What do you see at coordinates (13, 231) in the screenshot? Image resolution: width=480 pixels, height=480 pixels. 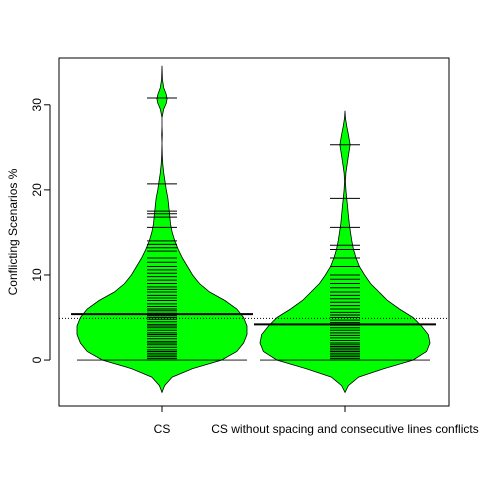 I see `y-axis-label: Conflicting Scenarios %` at bounding box center [13, 231].